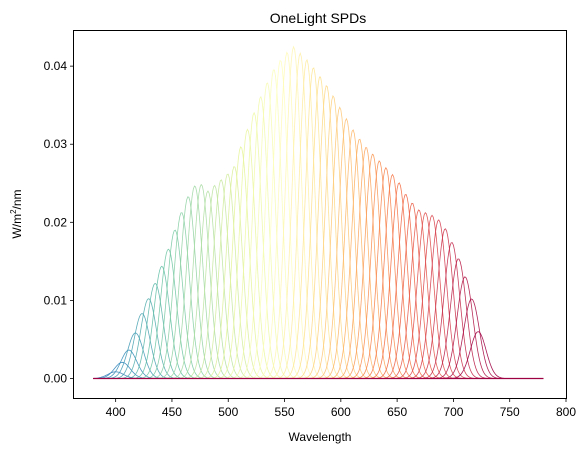 Image resolution: width=588 pixels, height=453 pixels. I want to click on y-axis: 0.00 0.01 0.02 0.03 0.04, so click(59, 222).